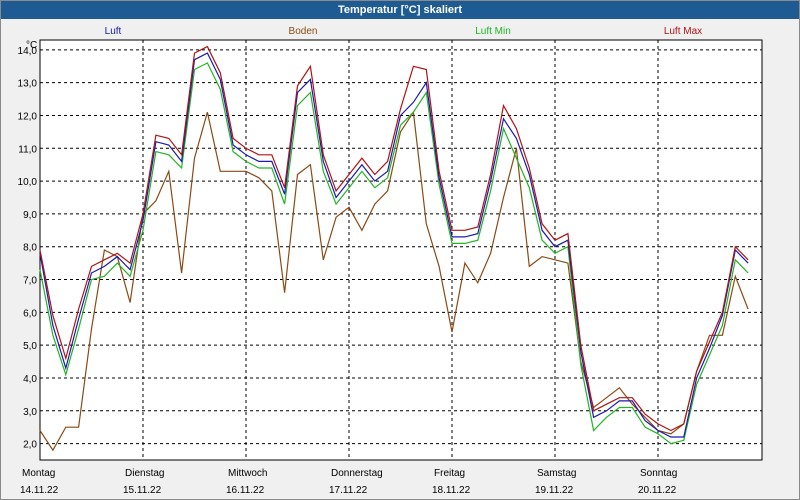  What do you see at coordinates (657, 490) in the screenshot?
I see `x-tick-date: 20.11.22` at bounding box center [657, 490].